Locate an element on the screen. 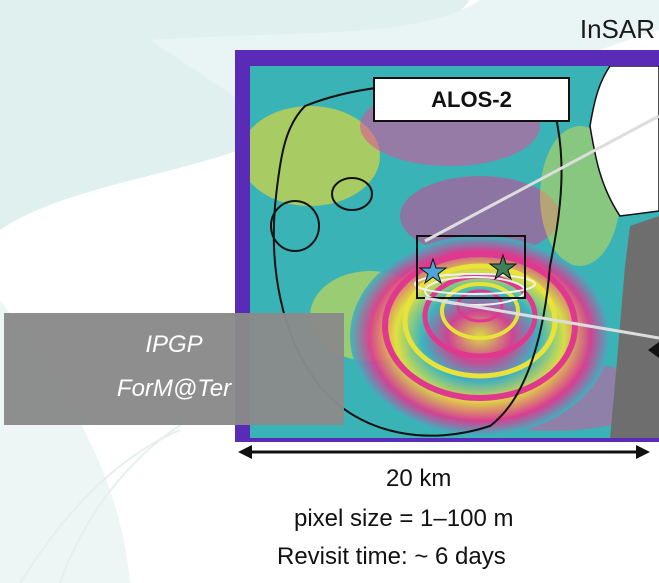 The width and height of the screenshot is (659, 583). gray-ocean-area is located at coordinates (634, 327).